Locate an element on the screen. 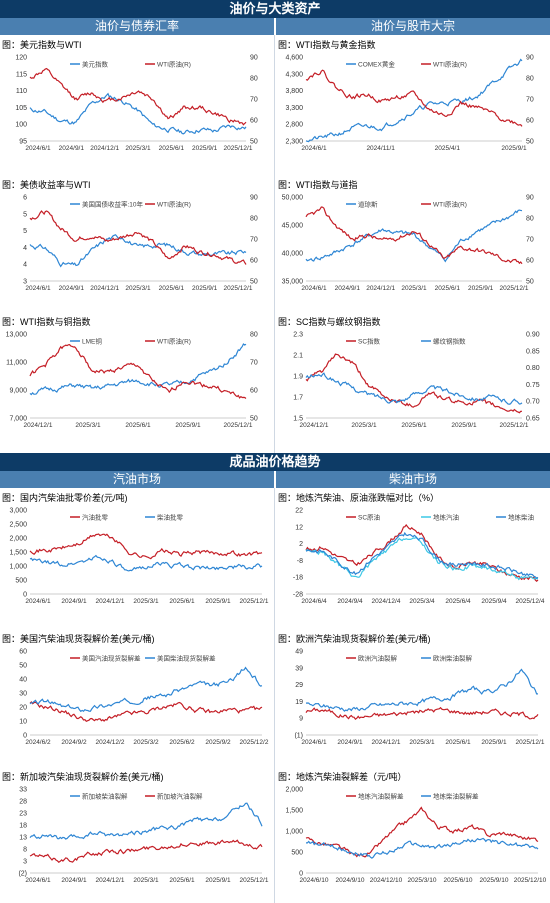 This screenshot has width=550, height=903. x-tick-label: 2024/9/10 is located at coordinates (350, 880).